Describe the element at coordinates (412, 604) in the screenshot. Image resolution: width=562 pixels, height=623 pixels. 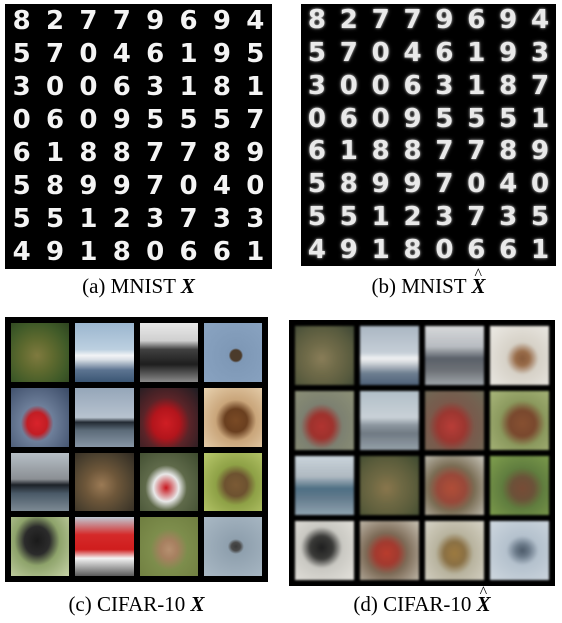
I see `caption-d-prefix: (d) CIFAR-10` at that location.